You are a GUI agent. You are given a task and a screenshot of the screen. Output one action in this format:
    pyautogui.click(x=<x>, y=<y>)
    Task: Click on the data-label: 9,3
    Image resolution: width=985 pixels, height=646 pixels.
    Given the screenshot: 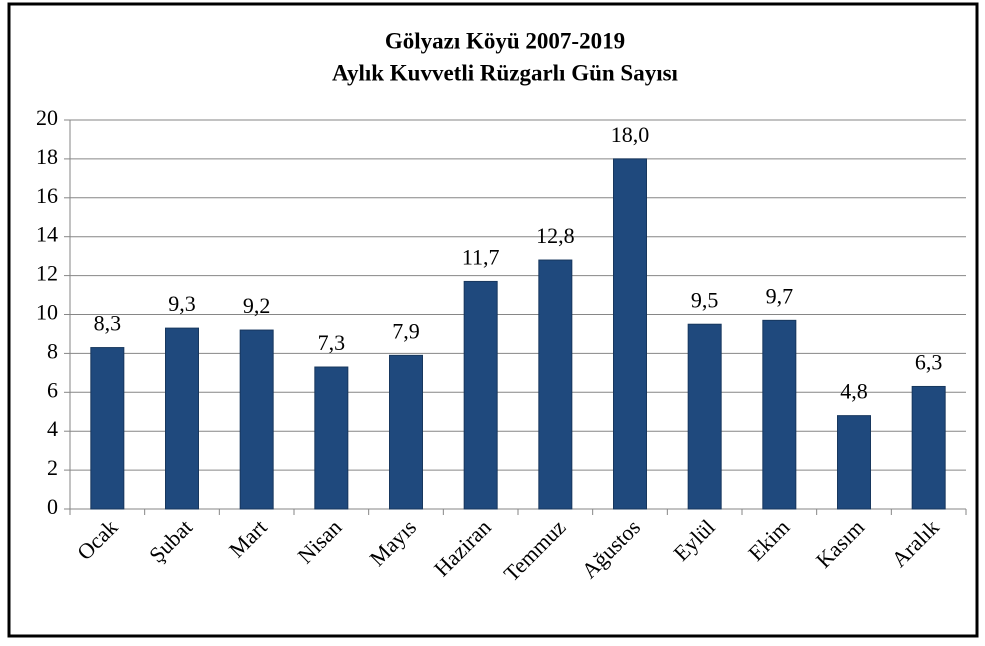 What is the action you would take?
    pyautogui.click(x=182, y=303)
    